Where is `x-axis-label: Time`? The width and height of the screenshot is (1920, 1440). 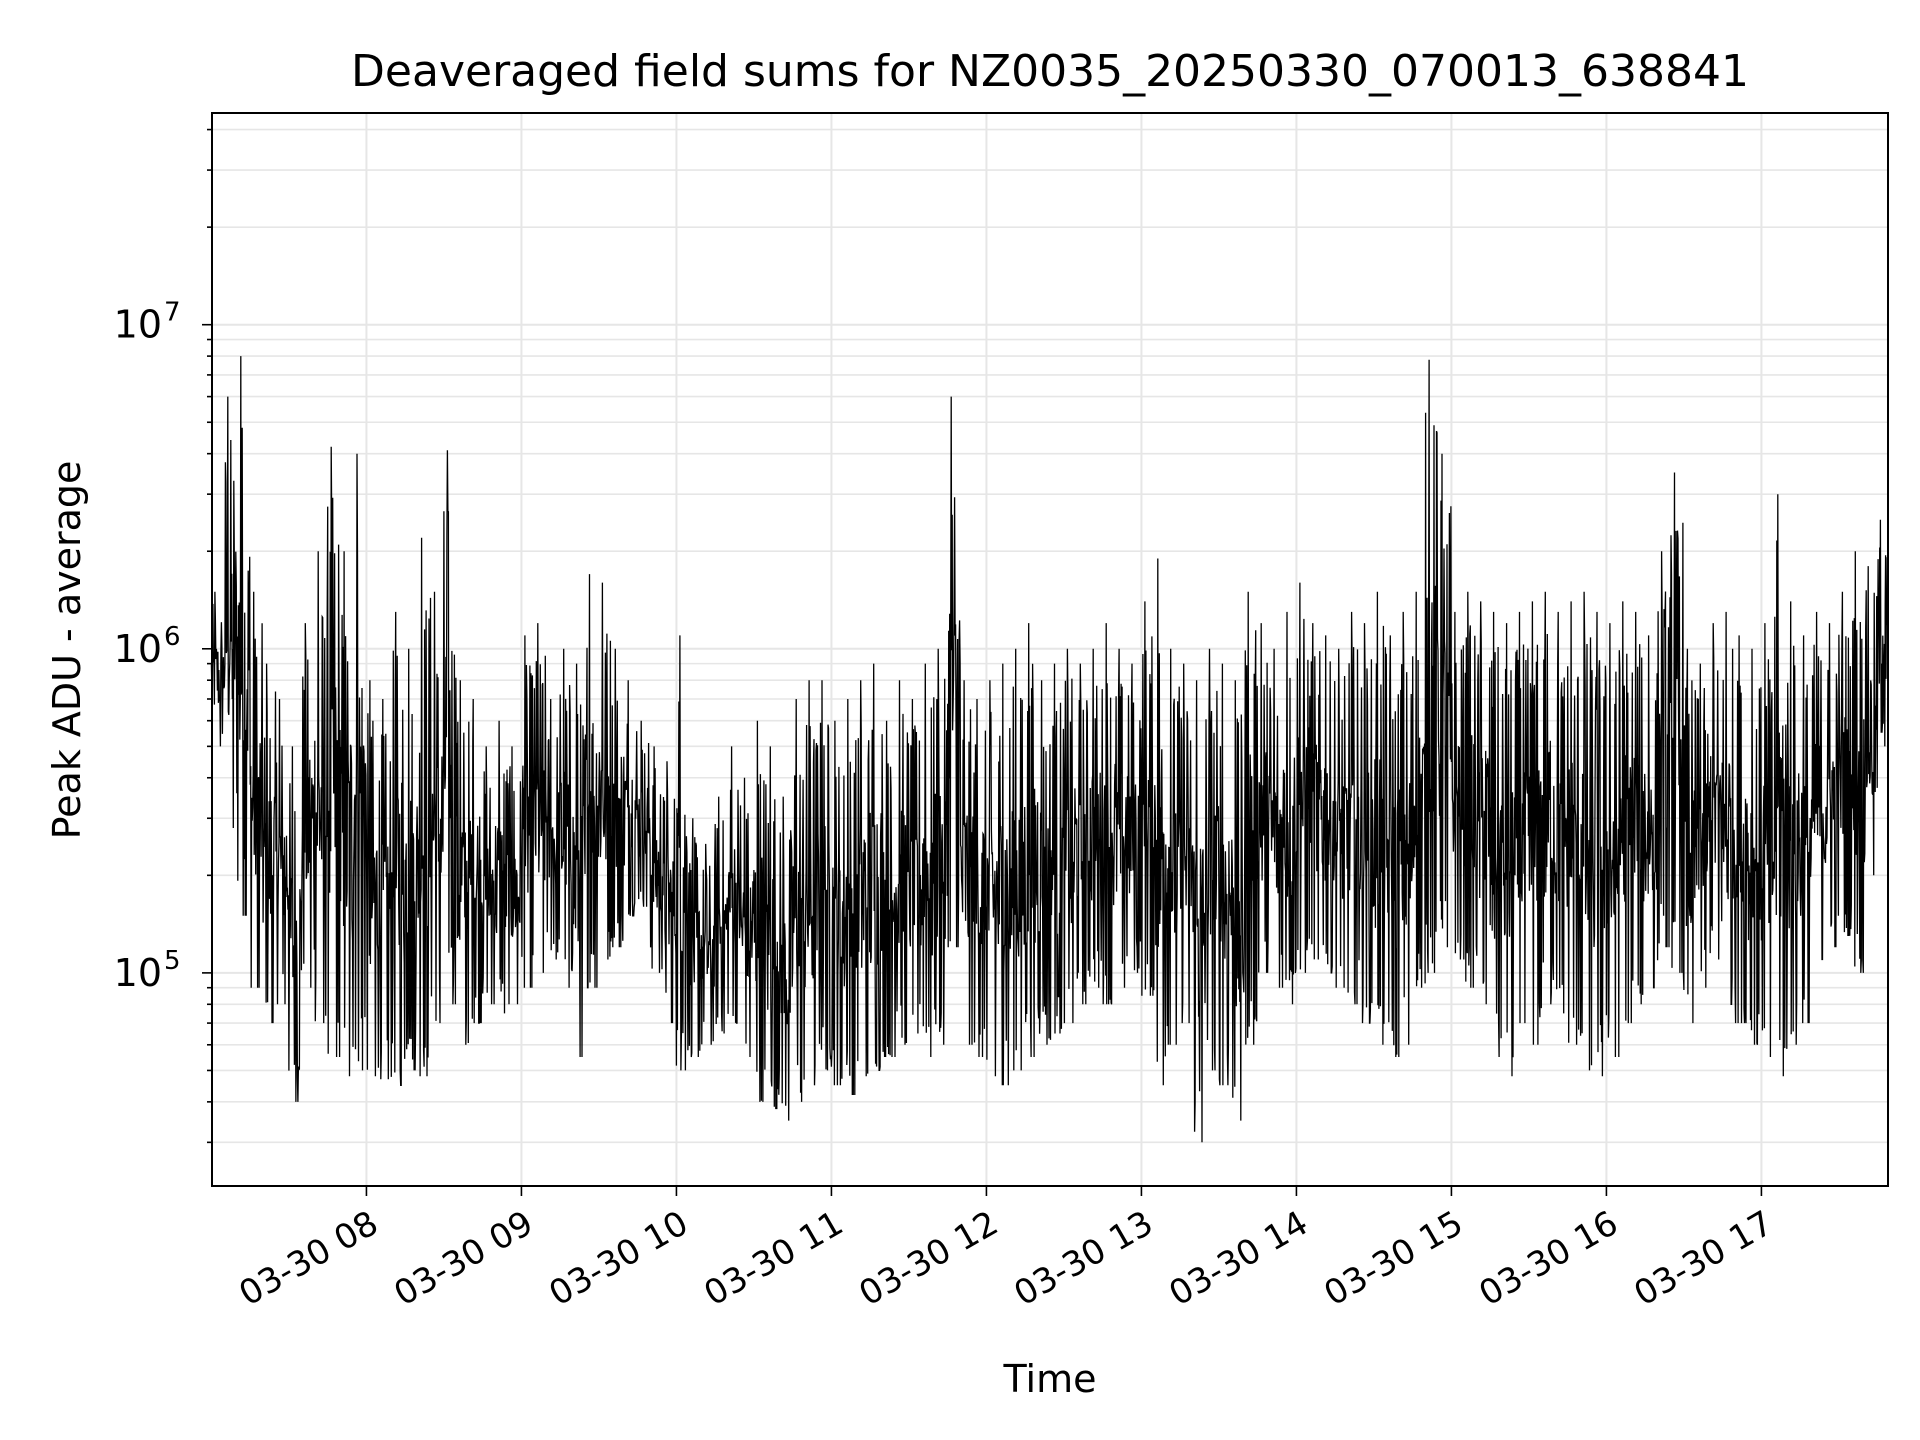
x-axis-label: Time is located at coordinates (1050, 1379).